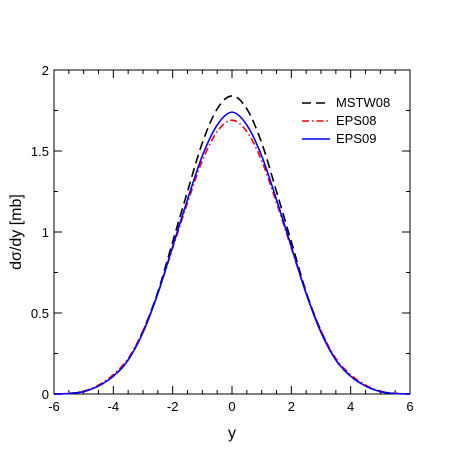 The height and width of the screenshot is (463, 463). Describe the element at coordinates (40, 313) in the screenshot. I see `y-tick-label: 0.5` at that location.